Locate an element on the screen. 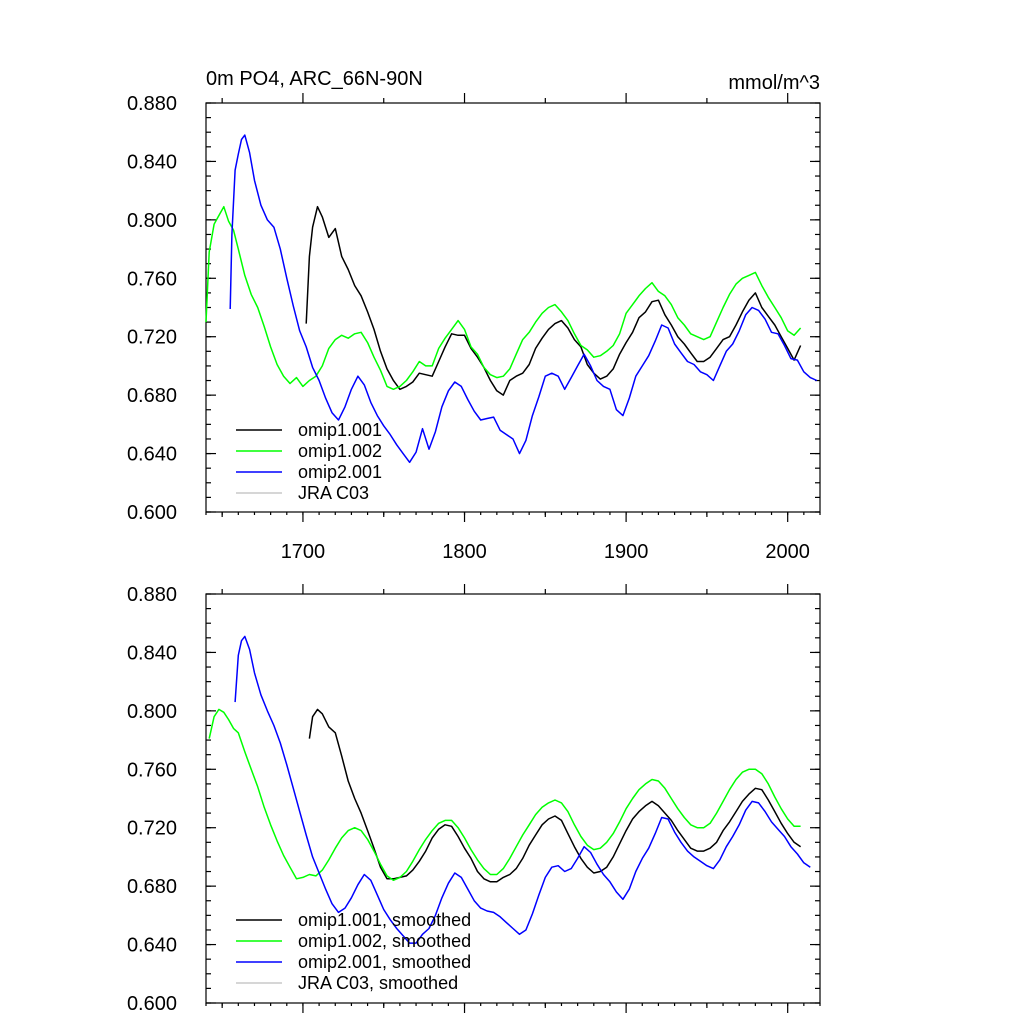 The image size is (1024, 1024). x-tick-label: 1900 is located at coordinates (626, 552).